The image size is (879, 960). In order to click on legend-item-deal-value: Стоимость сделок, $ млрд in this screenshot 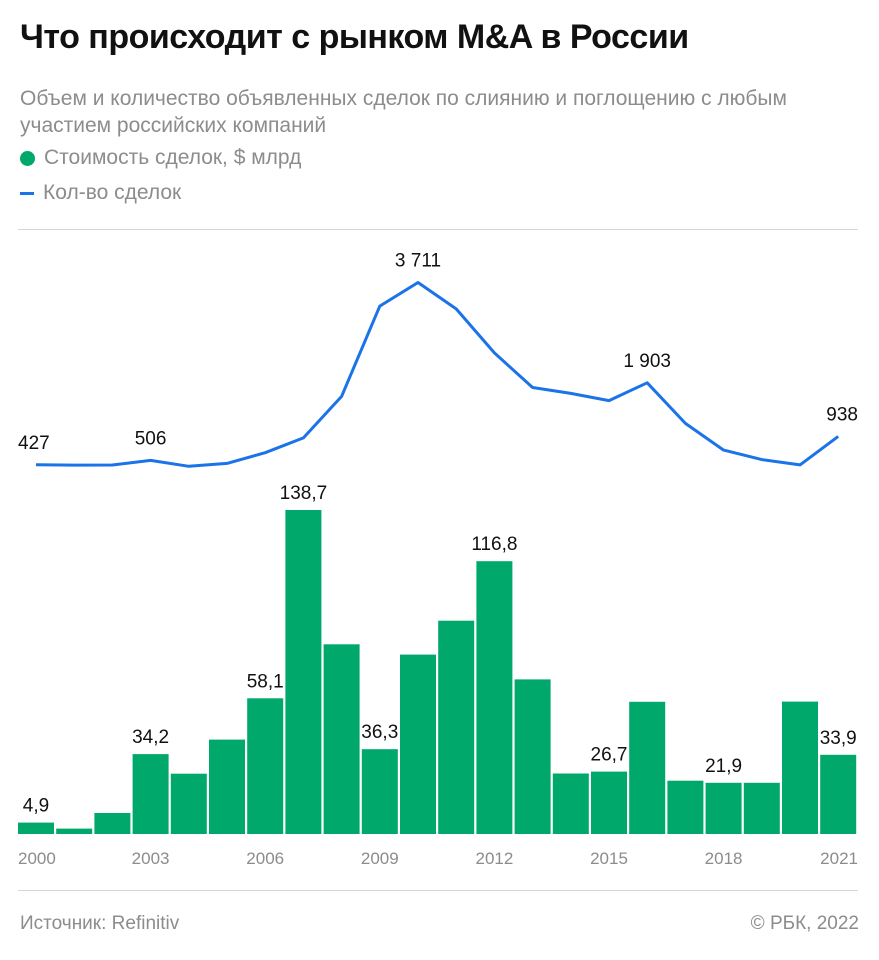, I will do `click(160, 158)`.